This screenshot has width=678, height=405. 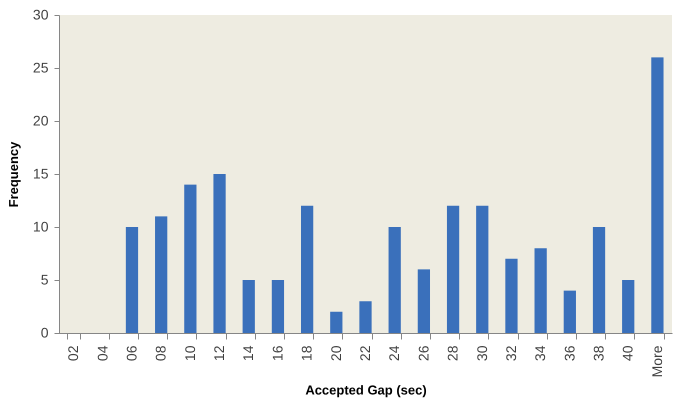 I want to click on y-tick-label: 5, so click(x=44, y=280).